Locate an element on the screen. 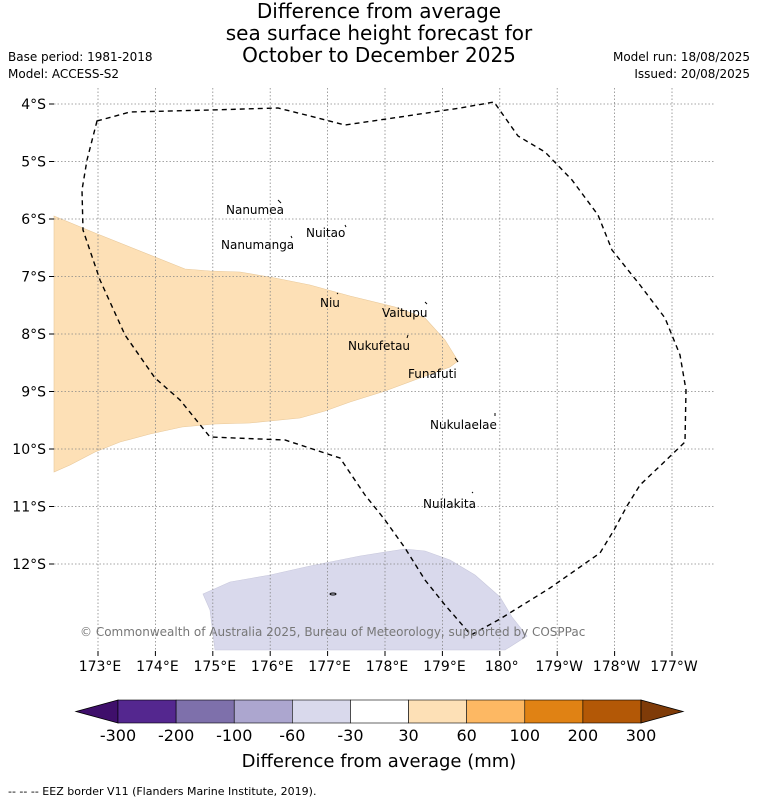 The image size is (758, 804). base-period: Base period: 1981-2018 is located at coordinates (80, 57).